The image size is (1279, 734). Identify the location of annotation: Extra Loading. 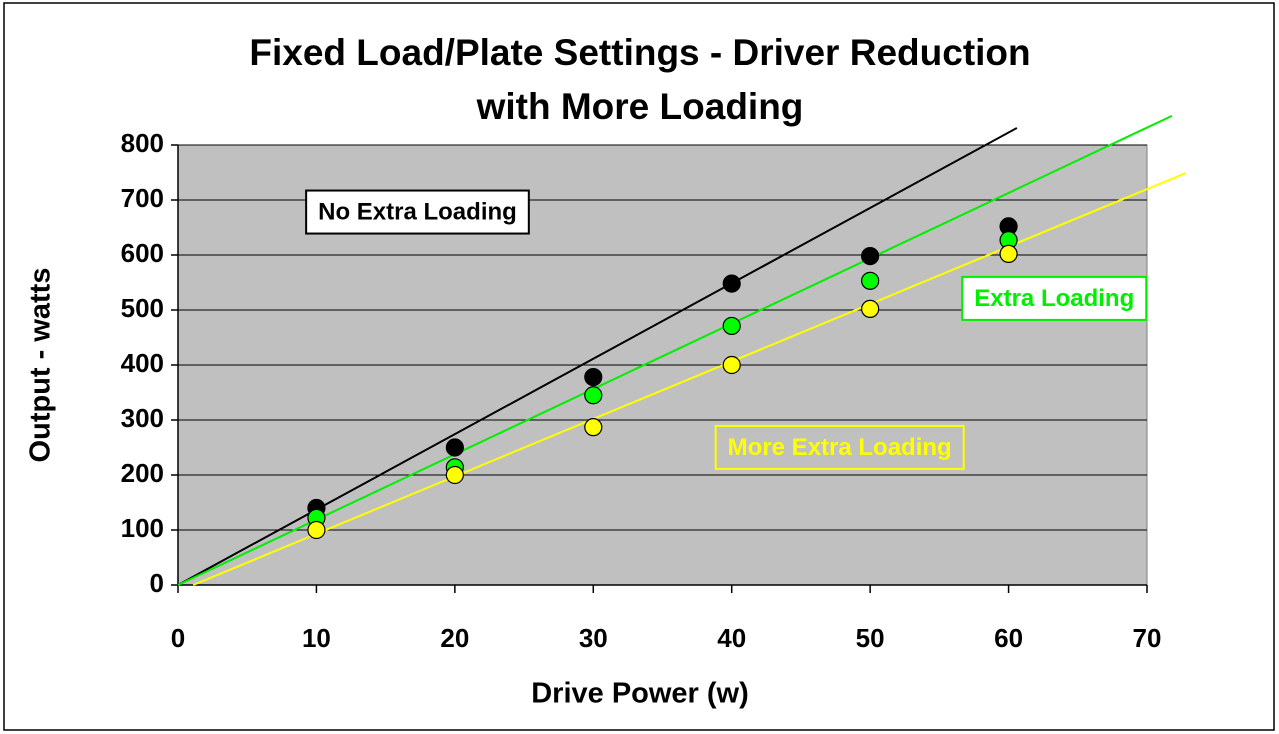
(1054, 298).